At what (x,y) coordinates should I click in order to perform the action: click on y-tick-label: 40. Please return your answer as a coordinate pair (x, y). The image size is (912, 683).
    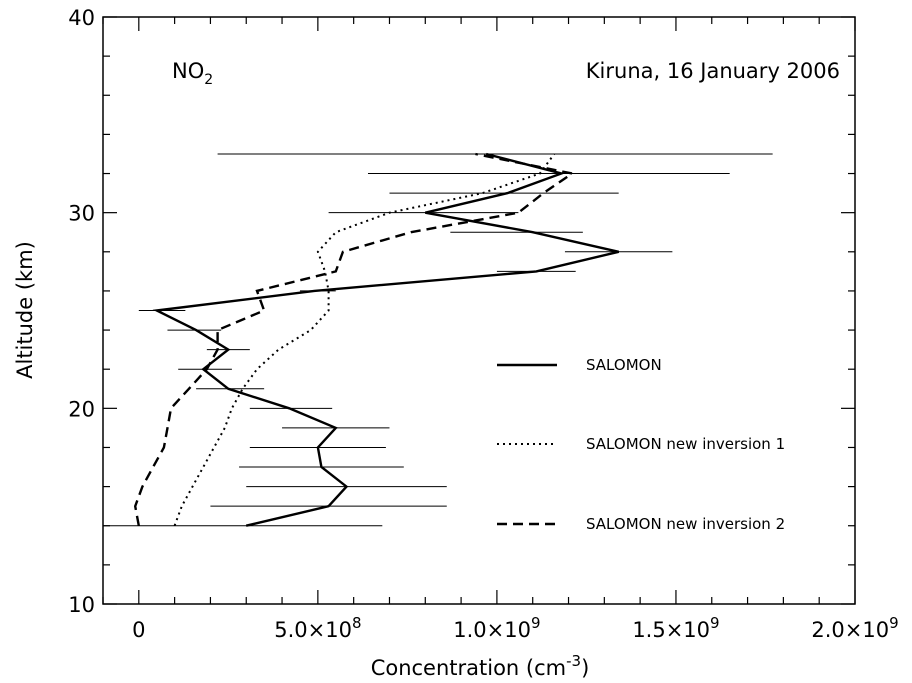
    Looking at the image, I should click on (81, 18).